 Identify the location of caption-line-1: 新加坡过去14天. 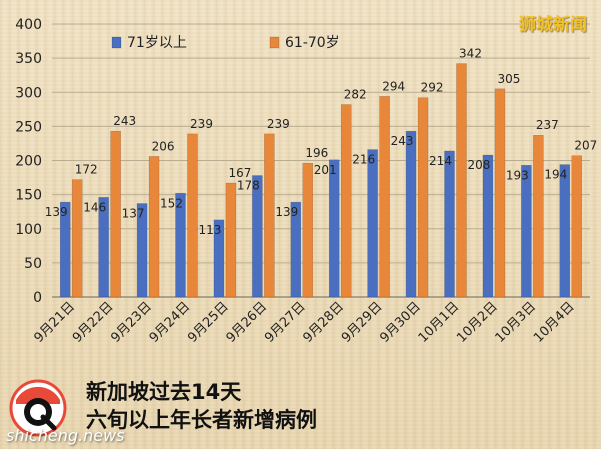
(164, 392).